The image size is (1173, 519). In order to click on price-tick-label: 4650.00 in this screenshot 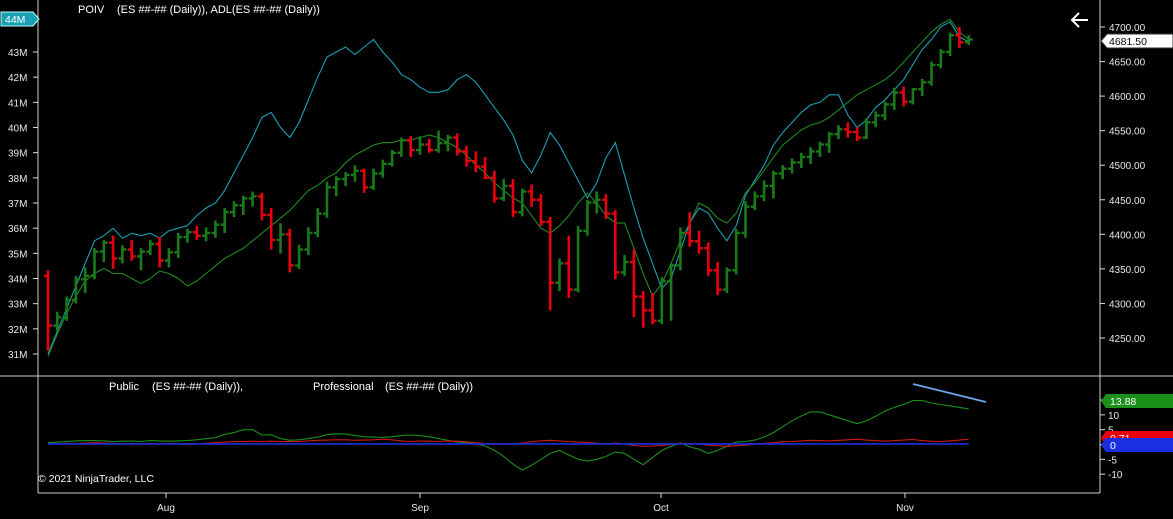, I will do `click(1127, 63)`.